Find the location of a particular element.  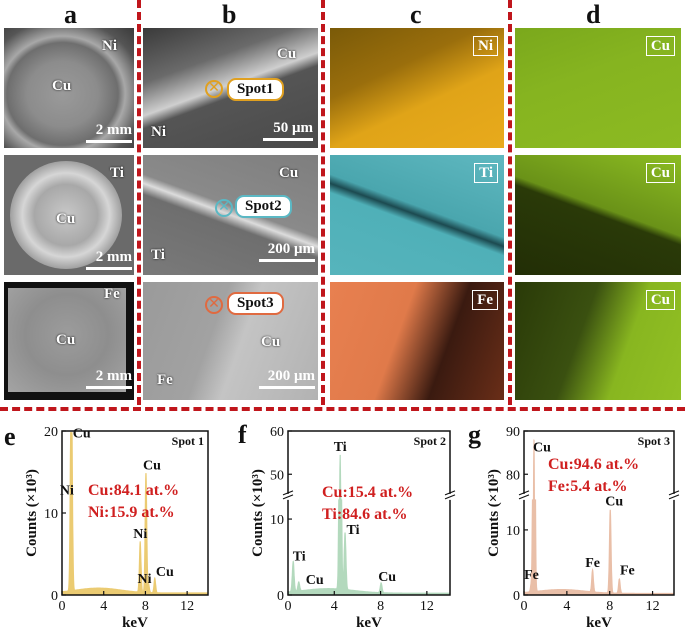

y-tick-label: 60 is located at coordinates (277, 432).